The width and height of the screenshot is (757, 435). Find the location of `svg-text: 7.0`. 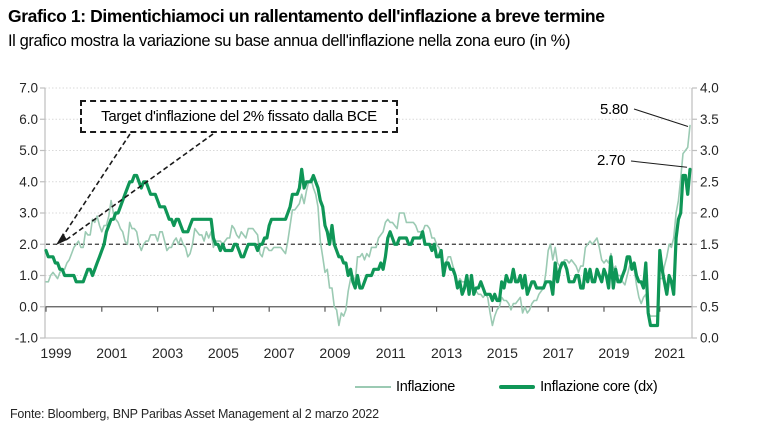

svg-text: 7.0 is located at coordinates (28, 88).